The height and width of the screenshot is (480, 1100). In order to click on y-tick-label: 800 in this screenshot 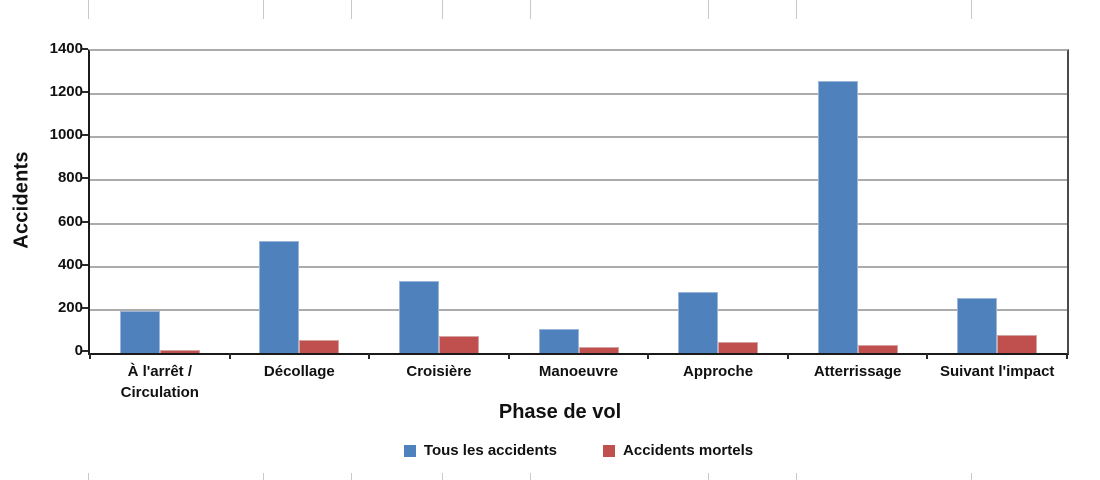, I will do `click(70, 178)`.